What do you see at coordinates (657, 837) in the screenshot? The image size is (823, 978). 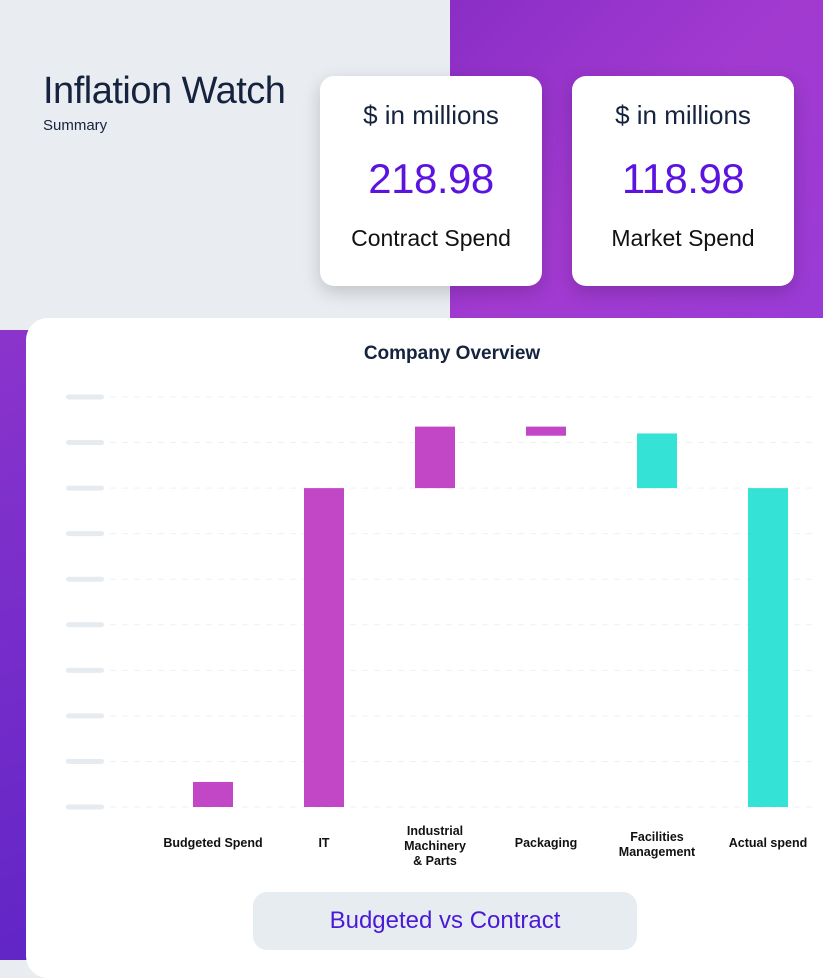 I see `x-tick-label: Facilities` at bounding box center [657, 837].